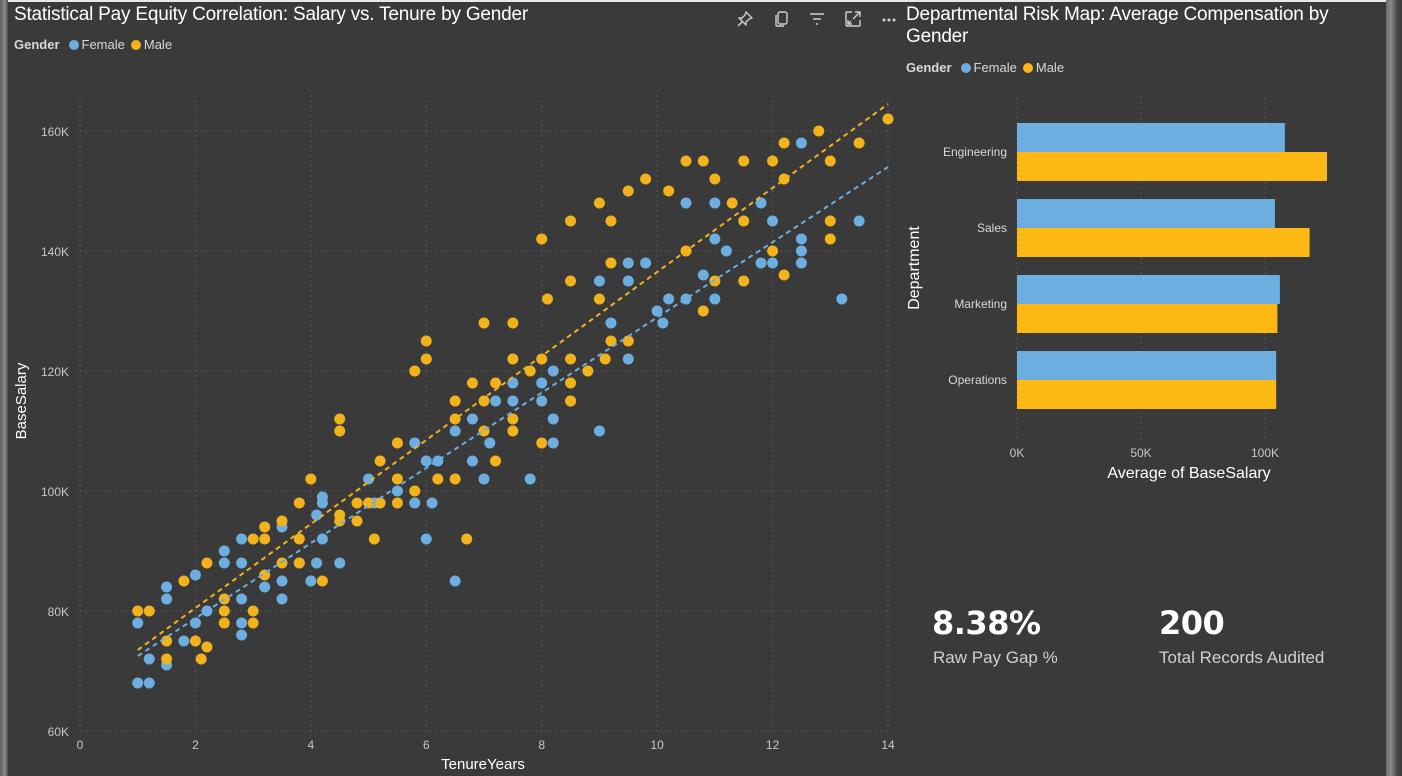 The width and height of the screenshot is (1402, 776). I want to click on more-options-button, so click(889, 19).